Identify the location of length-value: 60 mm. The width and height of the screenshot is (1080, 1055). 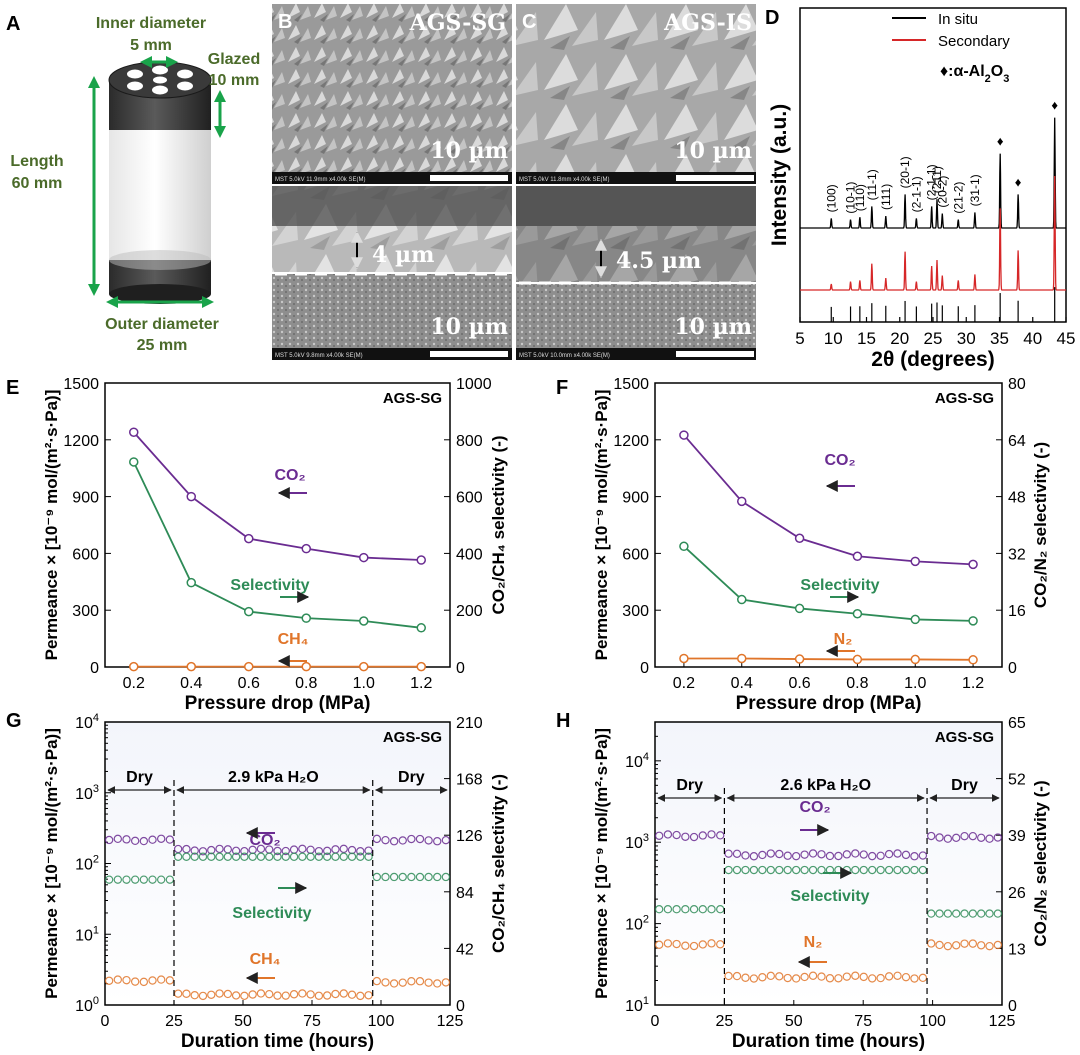
(37, 183).